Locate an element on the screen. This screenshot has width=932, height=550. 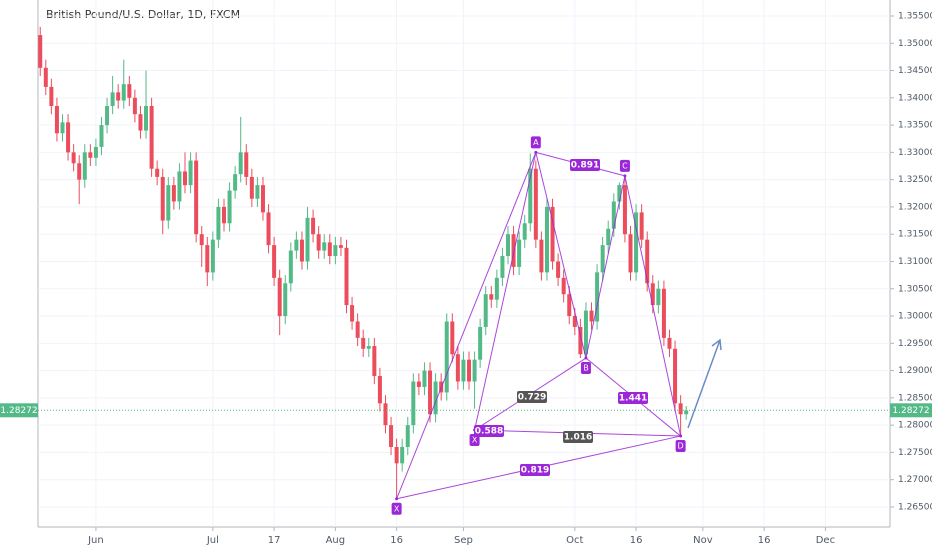
y-tick-label: 1.30000 is located at coordinates (915, 317).